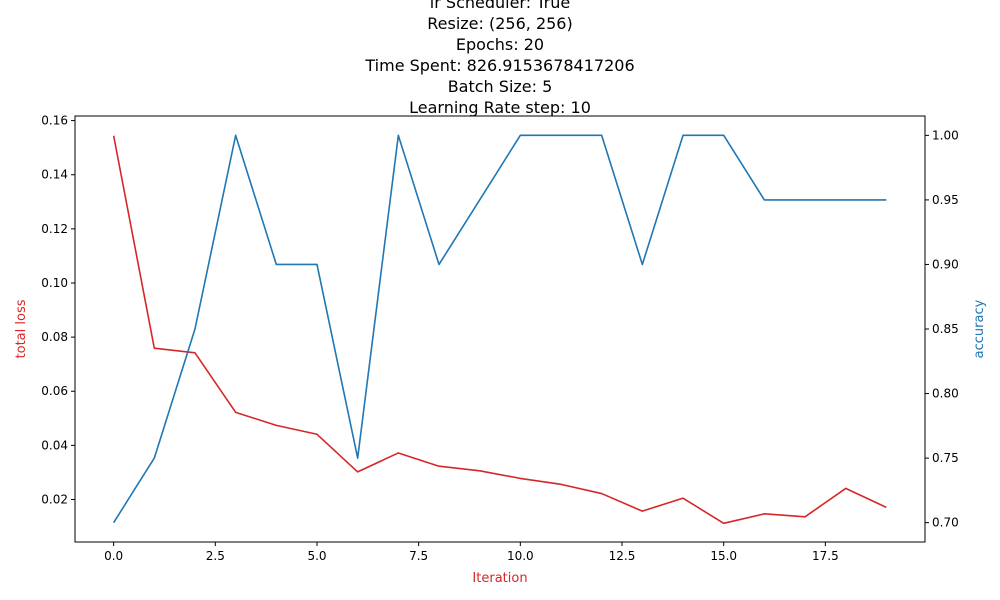  I want to click on x-axis: 0.0 2.5 5.0 7.5 10.0 12.5 15.0 17.5, so click(471, 552).